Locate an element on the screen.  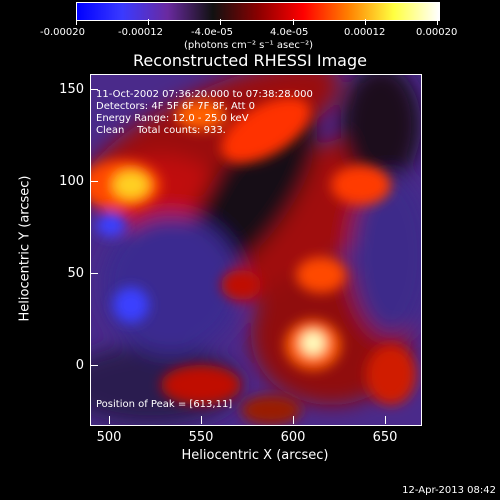
x-tick-label: 550 is located at coordinates (201, 437).